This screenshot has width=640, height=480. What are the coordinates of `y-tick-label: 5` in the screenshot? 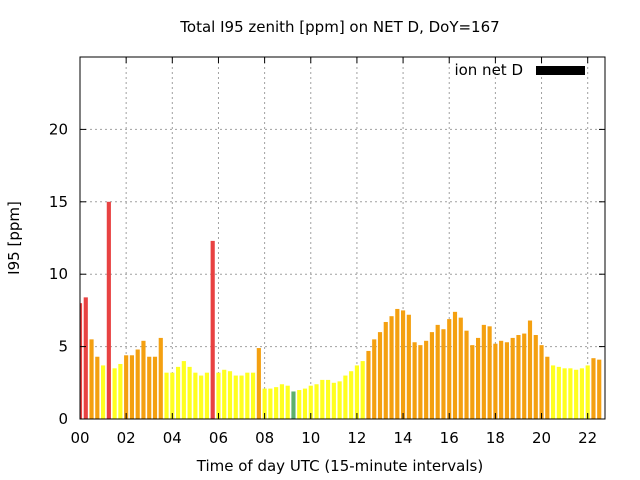 It's located at (63, 347).